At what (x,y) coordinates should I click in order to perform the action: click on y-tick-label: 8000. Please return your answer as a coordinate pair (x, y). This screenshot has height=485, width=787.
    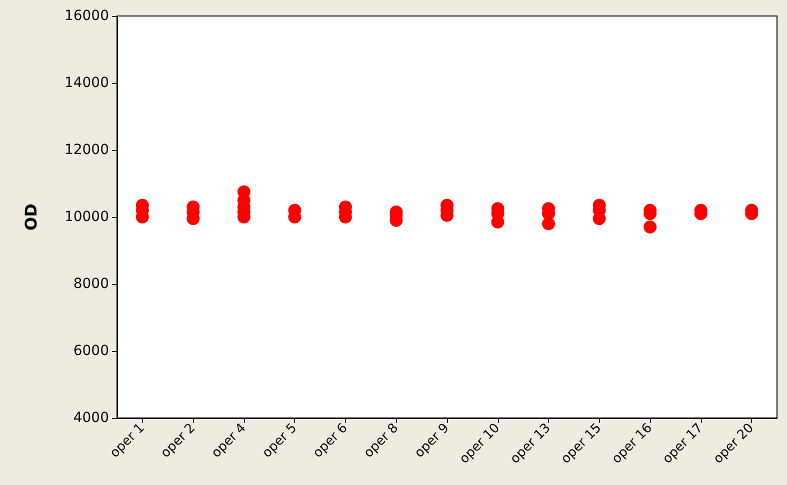
    Looking at the image, I should click on (91, 284).